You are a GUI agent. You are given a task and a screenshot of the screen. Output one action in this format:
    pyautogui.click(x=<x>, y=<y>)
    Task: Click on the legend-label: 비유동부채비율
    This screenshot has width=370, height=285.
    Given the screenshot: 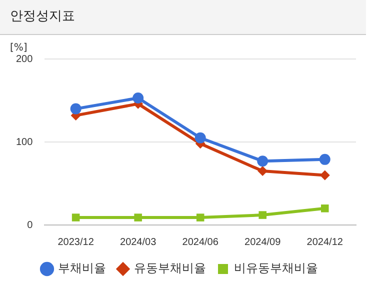 What is the action you would take?
    pyautogui.click(x=276, y=268)
    